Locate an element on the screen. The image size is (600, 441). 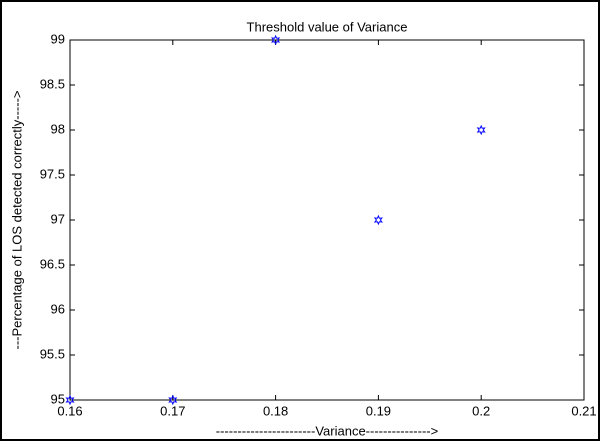
y-tick-label: 98 is located at coordinates (58, 128).